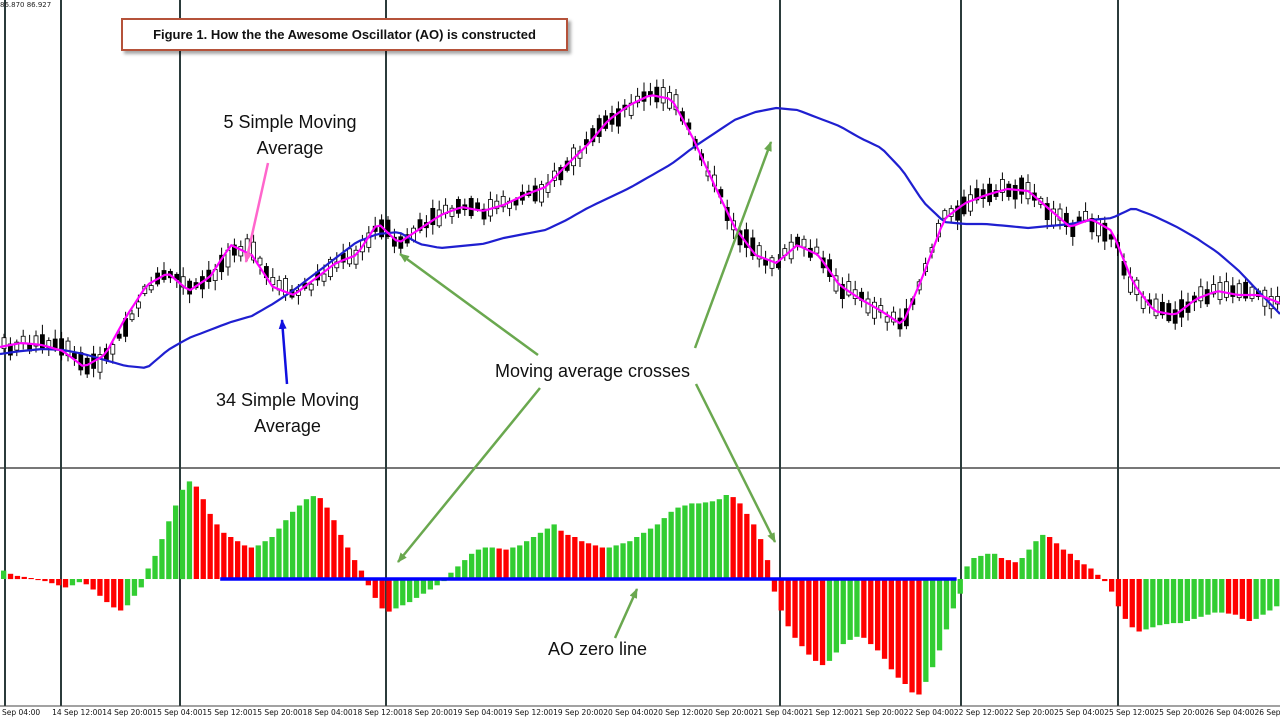  Describe the element at coordinates (290, 135) in the screenshot. I see `sma5-label: 5 Simple Moving Average` at that location.